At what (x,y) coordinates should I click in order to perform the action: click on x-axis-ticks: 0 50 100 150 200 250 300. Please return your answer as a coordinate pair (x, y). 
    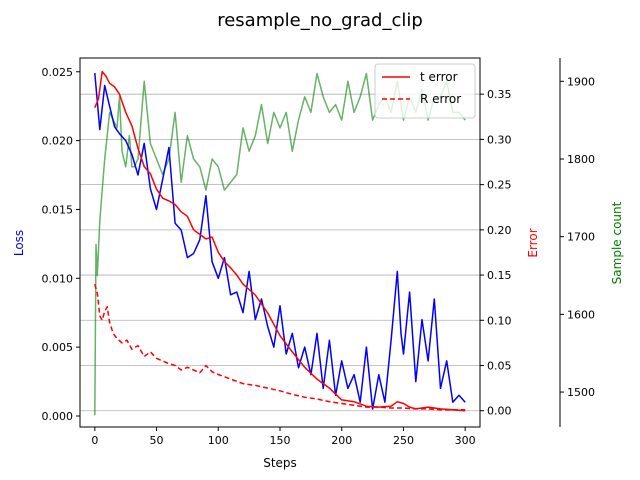
    Looking at the image, I should click on (283, 437).